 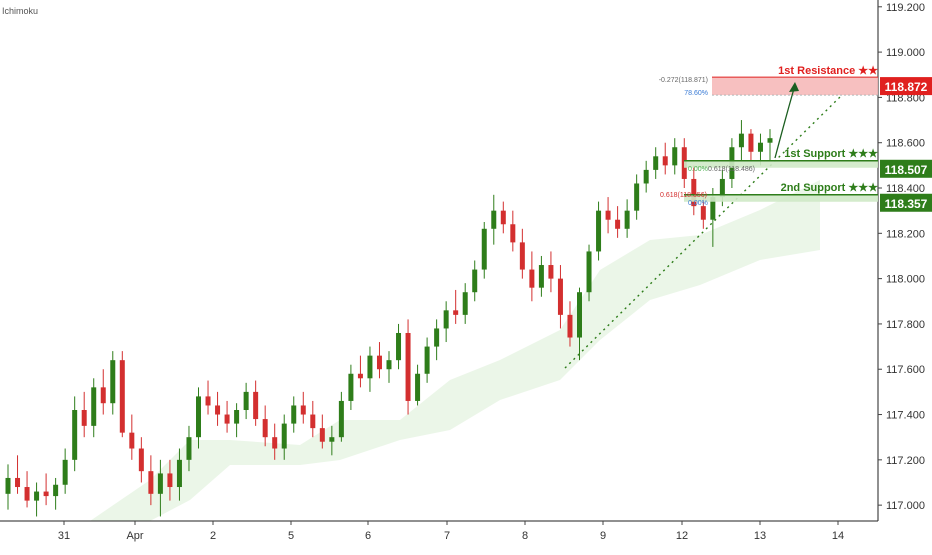 What do you see at coordinates (905, 98) in the screenshot?
I see `y-tick-label: 118.800` at bounding box center [905, 98].